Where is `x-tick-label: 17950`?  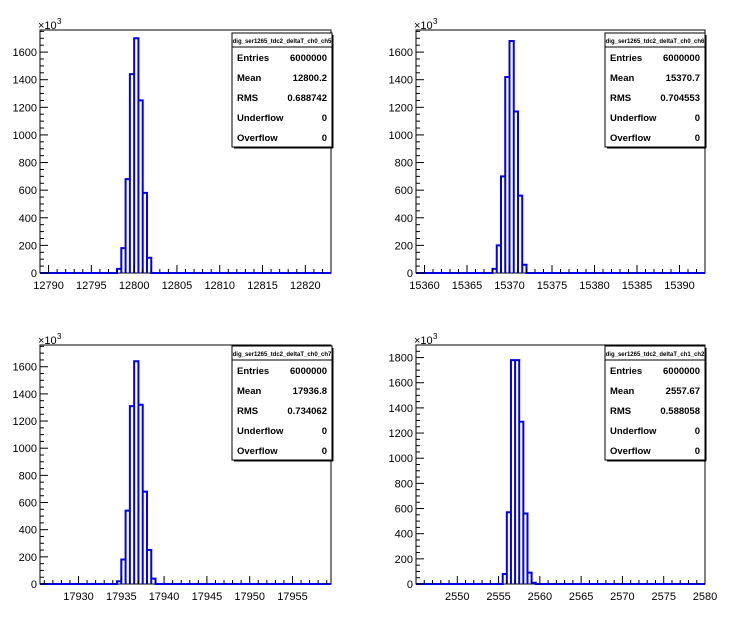 x-tick-label: 17950 is located at coordinates (249, 597).